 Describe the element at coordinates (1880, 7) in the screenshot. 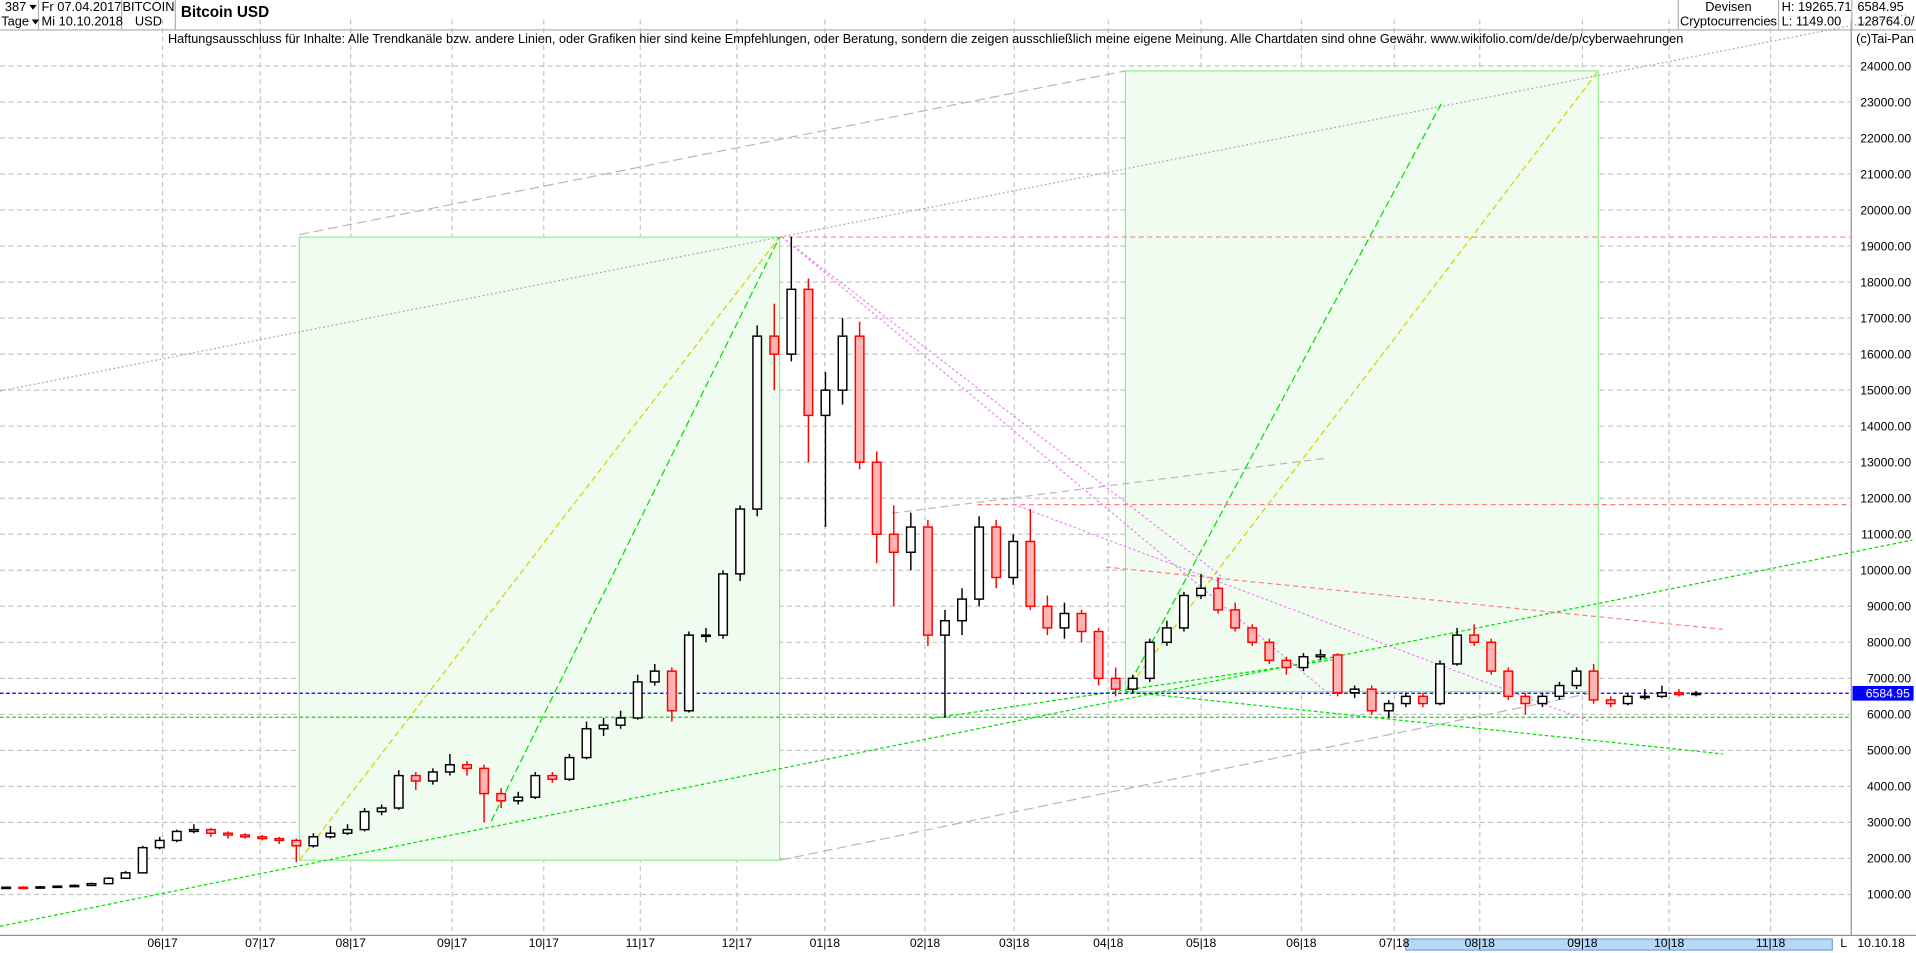

I see `last-value: 6584.95` at that location.